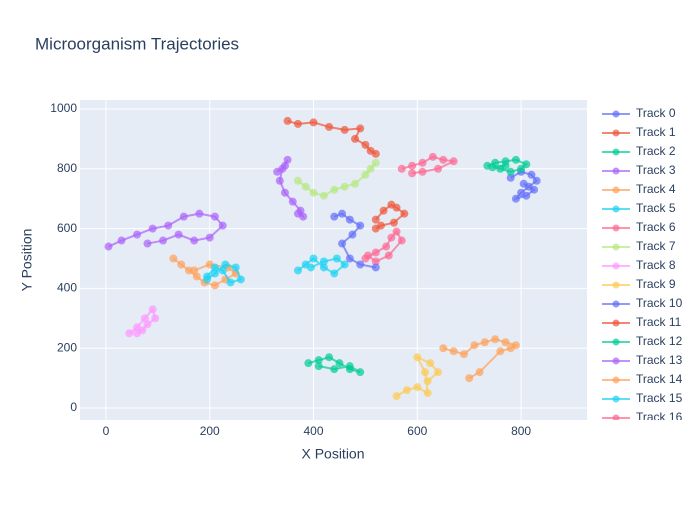 This screenshot has height=505, width=700. What do you see at coordinates (656, 246) in the screenshot?
I see `legend-label: Track 7` at bounding box center [656, 246].